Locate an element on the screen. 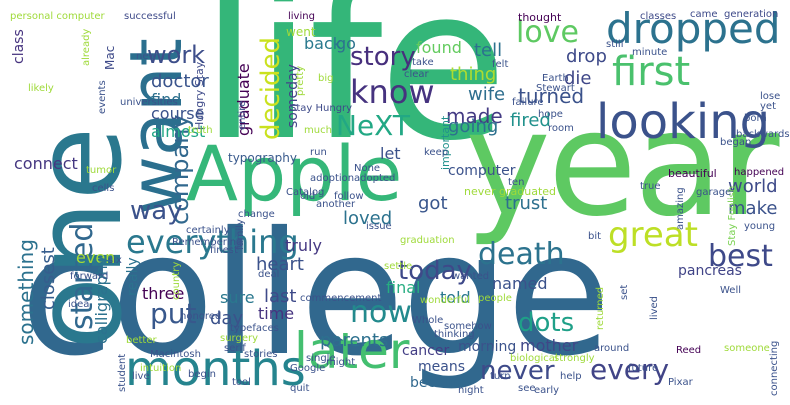 The image size is (790, 405). cloud-word: begin is located at coordinates (202, 374).